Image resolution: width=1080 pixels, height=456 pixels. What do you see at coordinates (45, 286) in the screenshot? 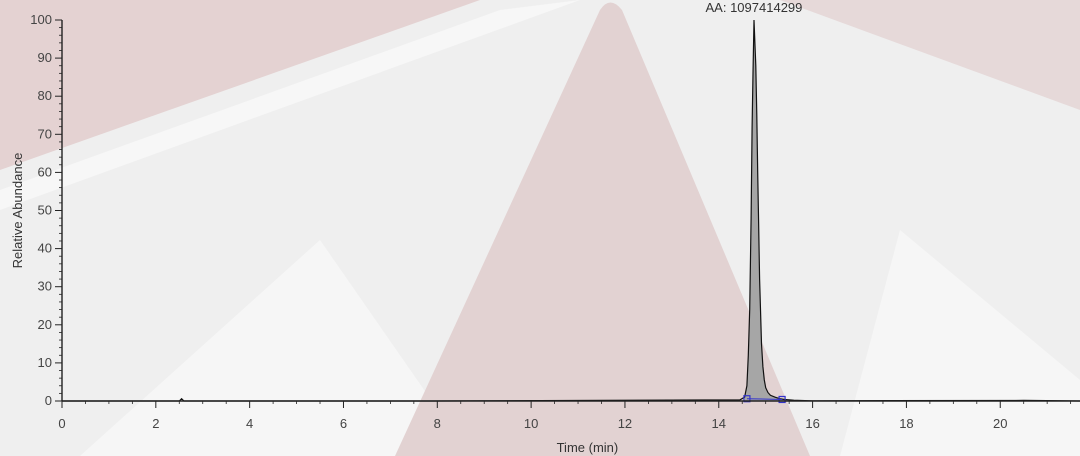
I see `y-tick-label: 30` at bounding box center [45, 286].